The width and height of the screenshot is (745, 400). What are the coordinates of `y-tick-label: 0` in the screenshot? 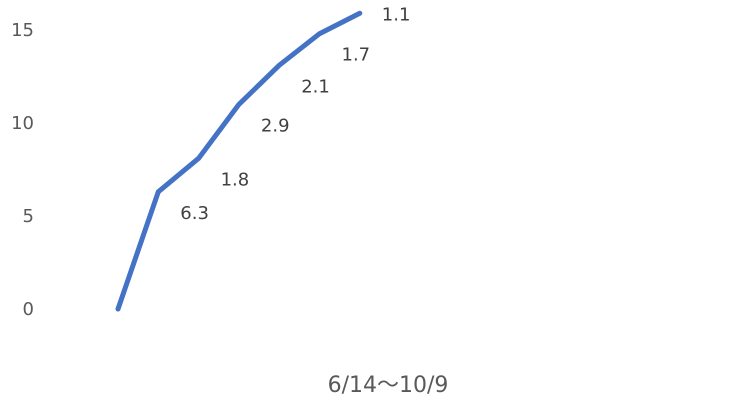 It's located at (28, 309).